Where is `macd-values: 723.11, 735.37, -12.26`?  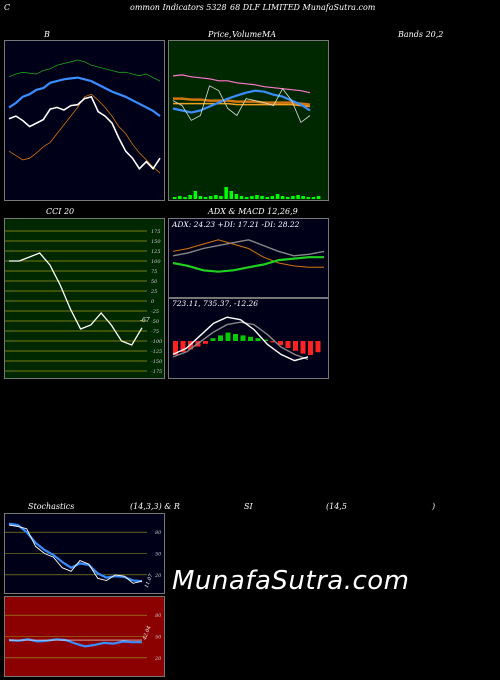
macd-values: 723.11, 735.37, -12.26 is located at coordinates (215, 303).